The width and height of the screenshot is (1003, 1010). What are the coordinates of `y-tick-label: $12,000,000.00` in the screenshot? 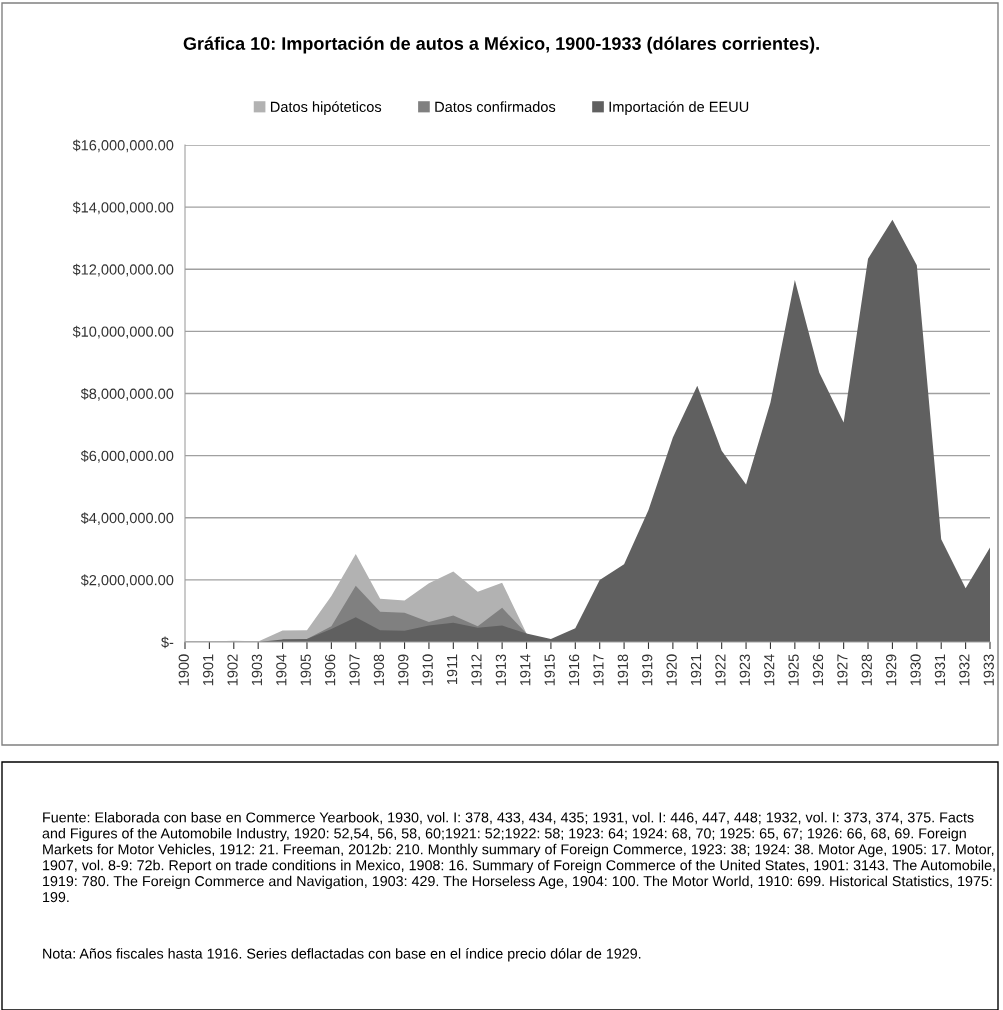 It's located at (123, 270).